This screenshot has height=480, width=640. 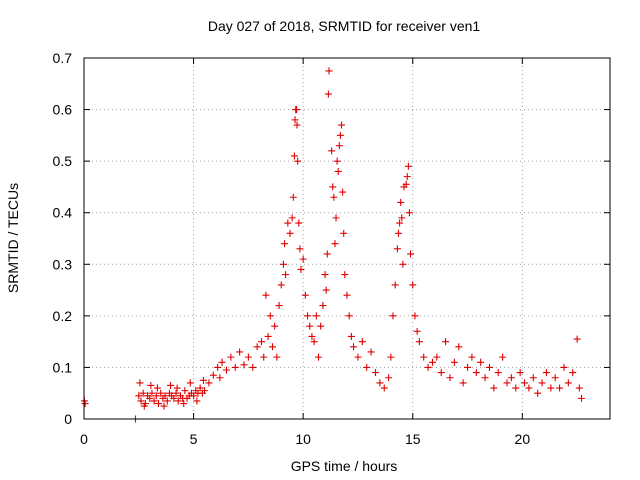 I want to click on y-tick-label: 0, so click(x=68, y=419).